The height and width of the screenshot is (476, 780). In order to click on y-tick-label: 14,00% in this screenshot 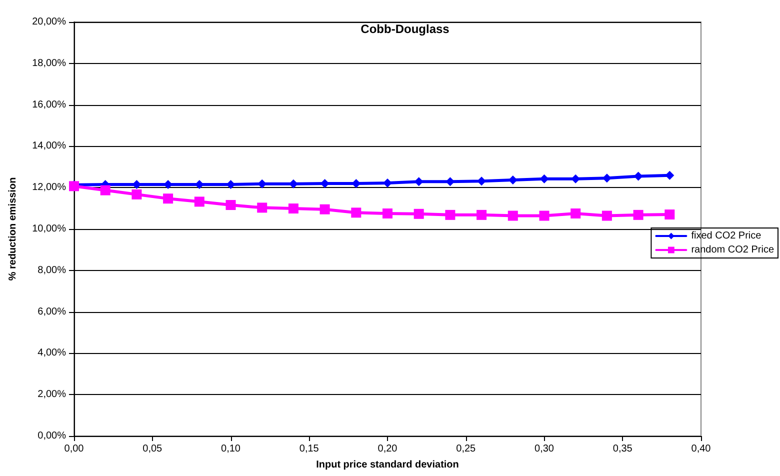, I will do `click(49, 146)`.